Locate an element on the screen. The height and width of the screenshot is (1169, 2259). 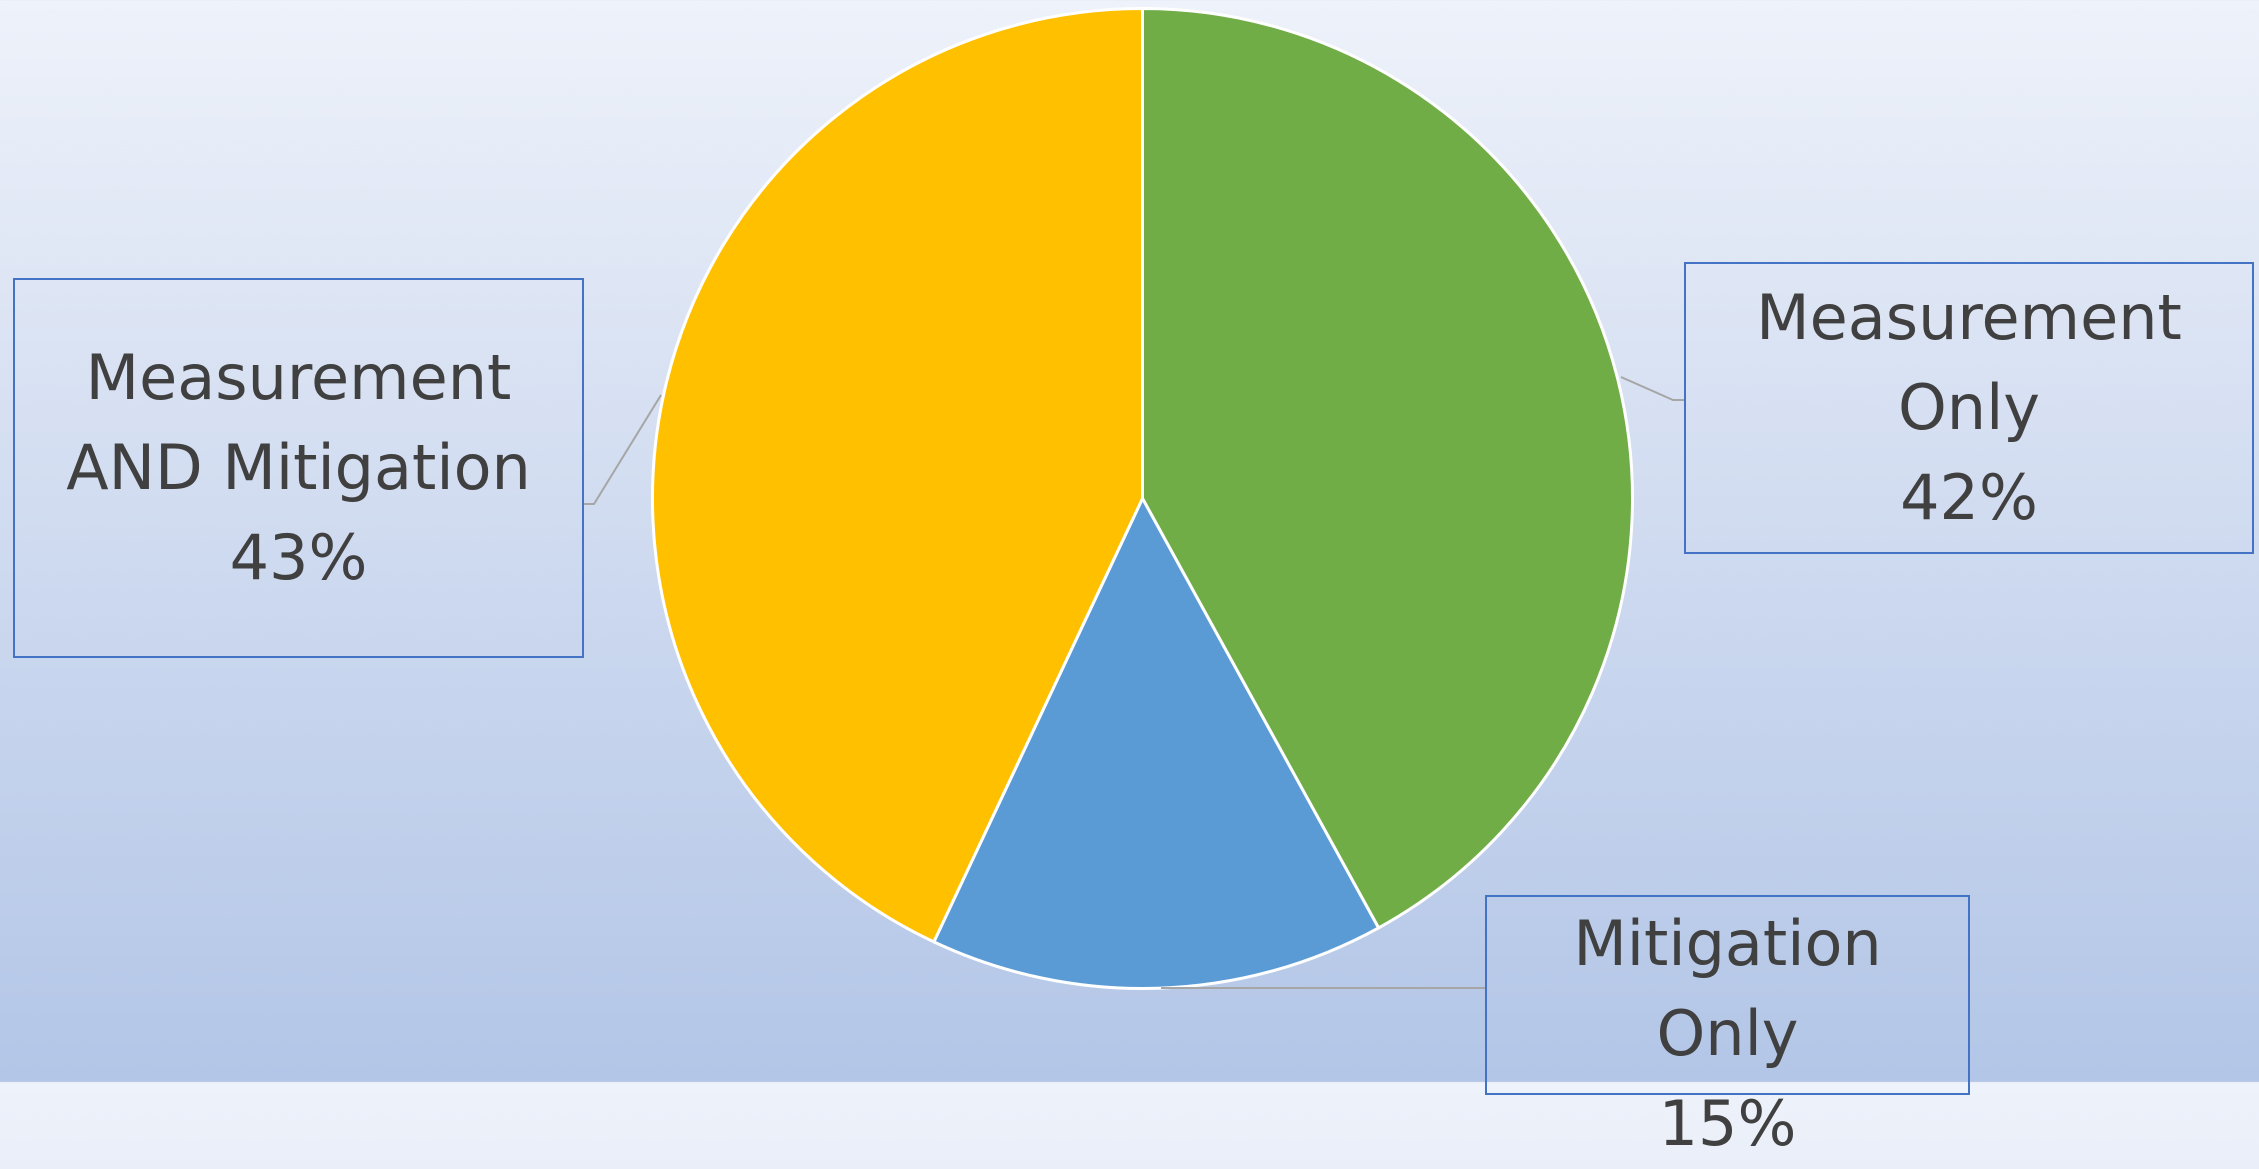
data-label: Mitigation Only 15% is located at coordinates (1727, 1027).